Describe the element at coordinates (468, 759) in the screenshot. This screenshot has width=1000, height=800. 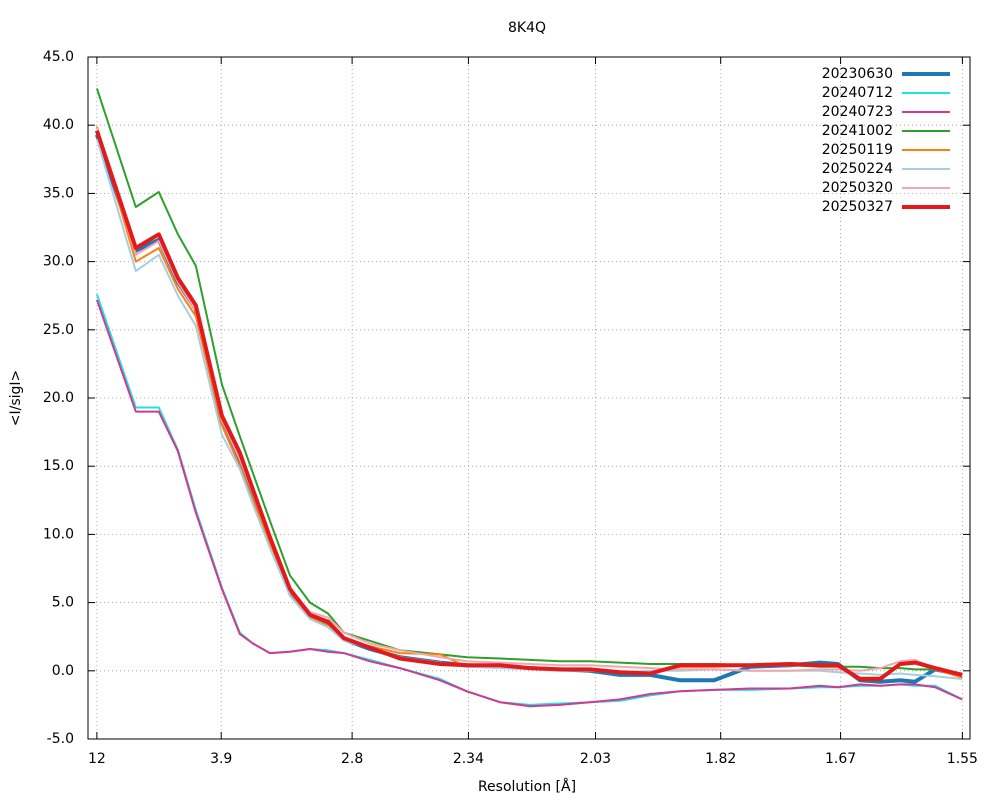
I see `x-tick-label: 2.34` at that location.